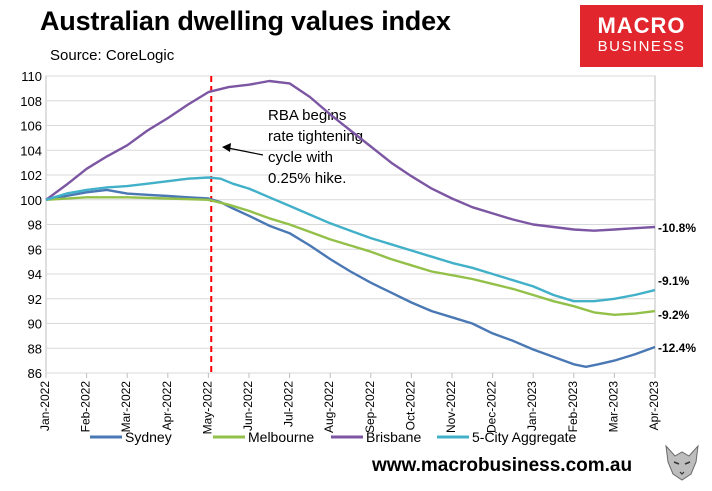 This screenshot has width=712, height=491. I want to click on x-tick-label: Mar-2022, so click(126, 407).